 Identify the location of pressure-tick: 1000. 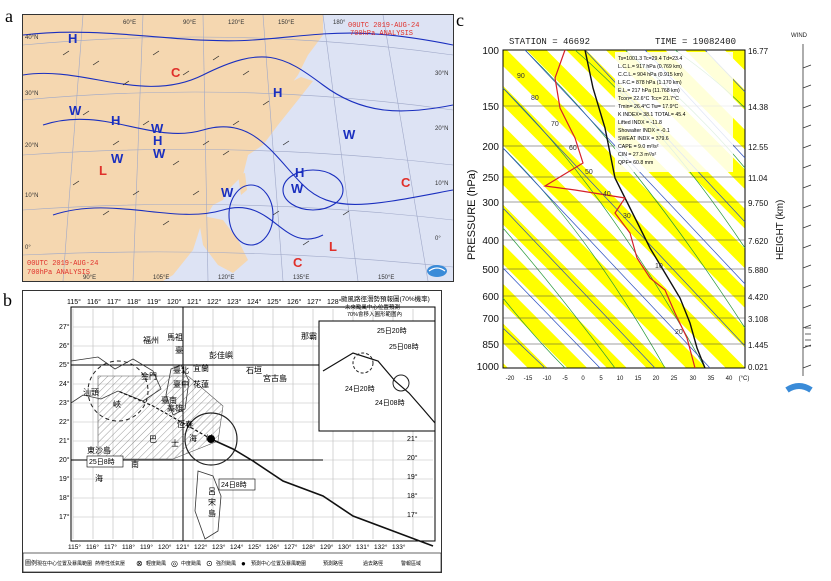
(488, 367).